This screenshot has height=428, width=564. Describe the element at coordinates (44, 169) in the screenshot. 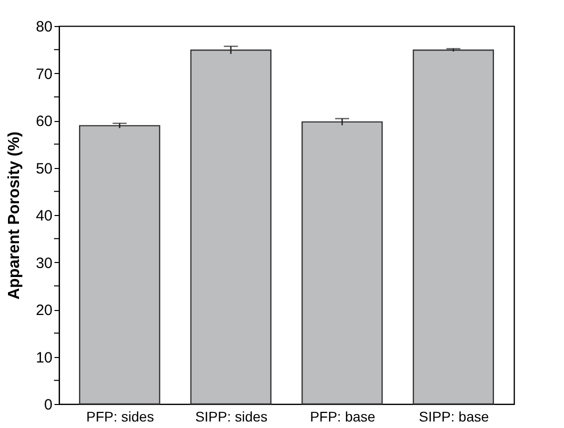

I see `y-tick-label: 50` at that location.